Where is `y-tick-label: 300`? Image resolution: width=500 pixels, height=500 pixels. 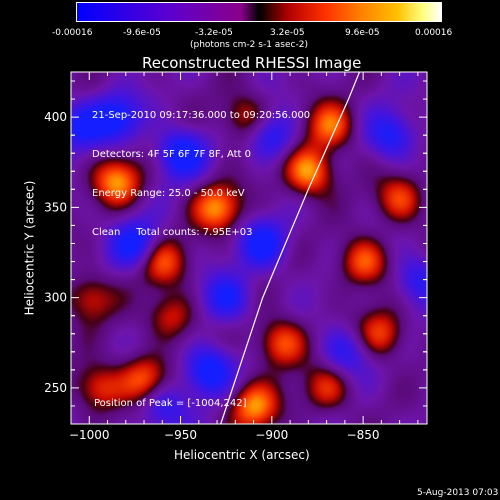 y-tick-label: 300 is located at coordinates (55, 298).